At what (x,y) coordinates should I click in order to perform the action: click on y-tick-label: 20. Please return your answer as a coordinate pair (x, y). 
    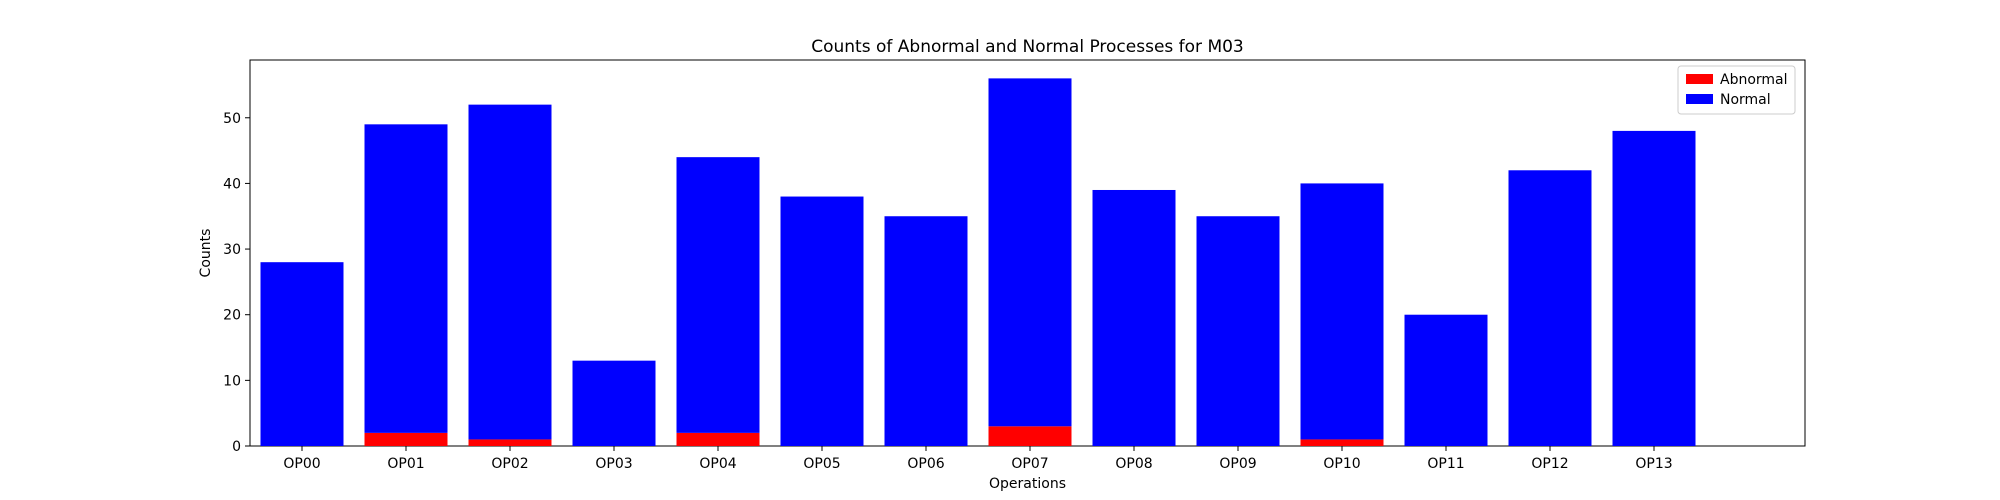
    Looking at the image, I should click on (232, 316).